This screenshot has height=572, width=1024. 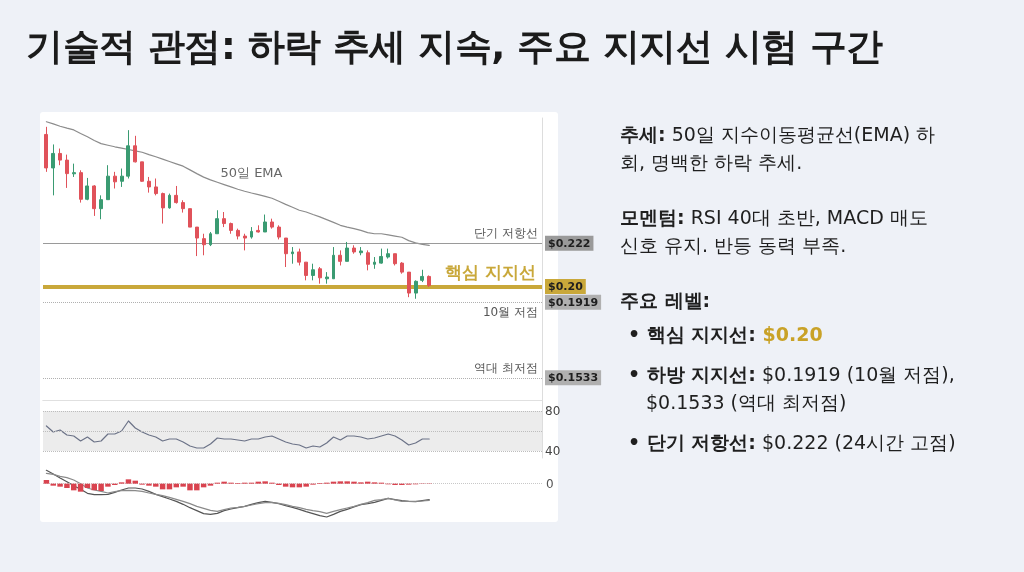 I want to click on y-tick-label: $0.1919, so click(x=573, y=302).